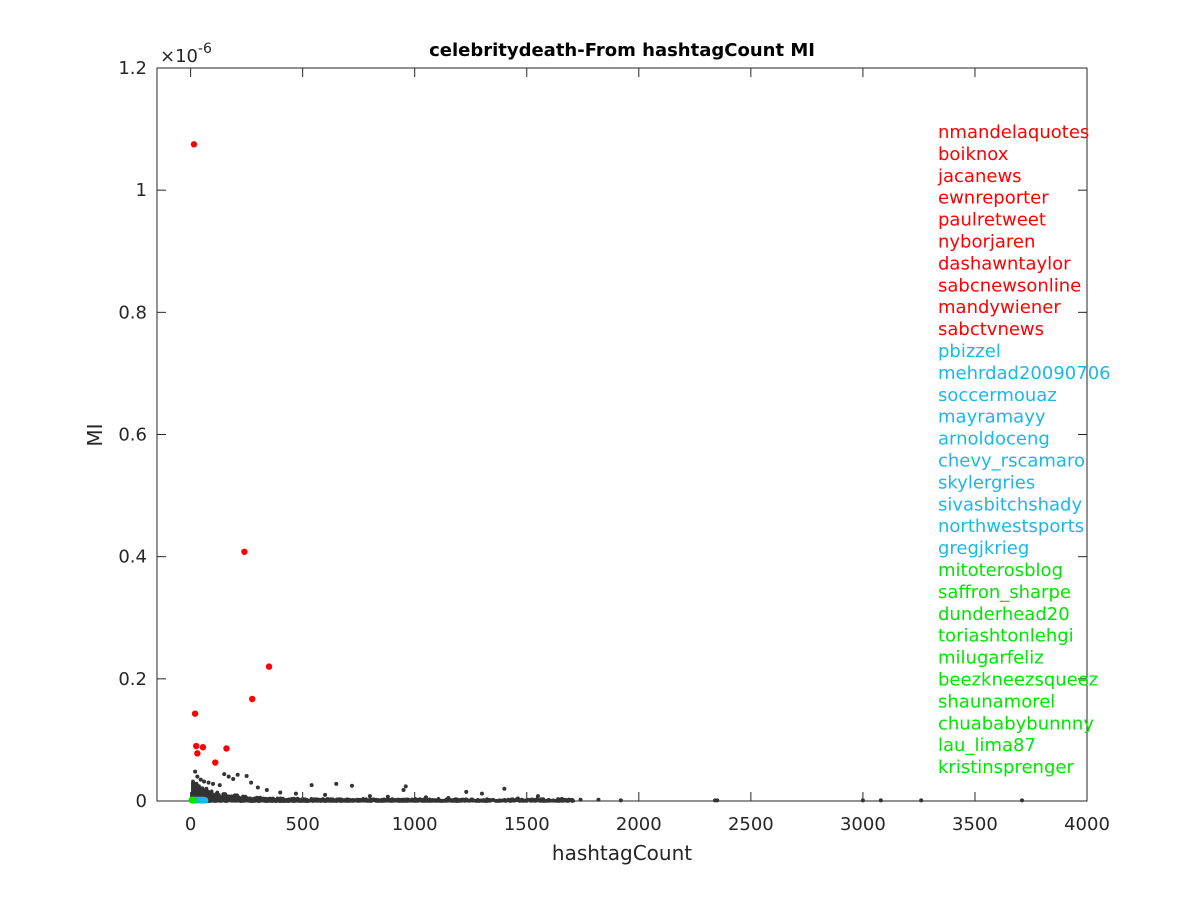 The width and height of the screenshot is (1200, 905). What do you see at coordinates (527, 824) in the screenshot?
I see `x-tick-label: 1500` at bounding box center [527, 824].